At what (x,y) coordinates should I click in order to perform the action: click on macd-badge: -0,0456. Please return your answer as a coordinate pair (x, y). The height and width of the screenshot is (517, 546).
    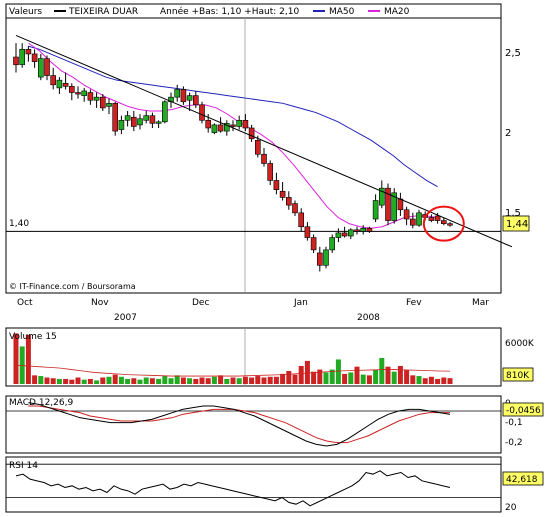
    Looking at the image, I should click on (523, 411).